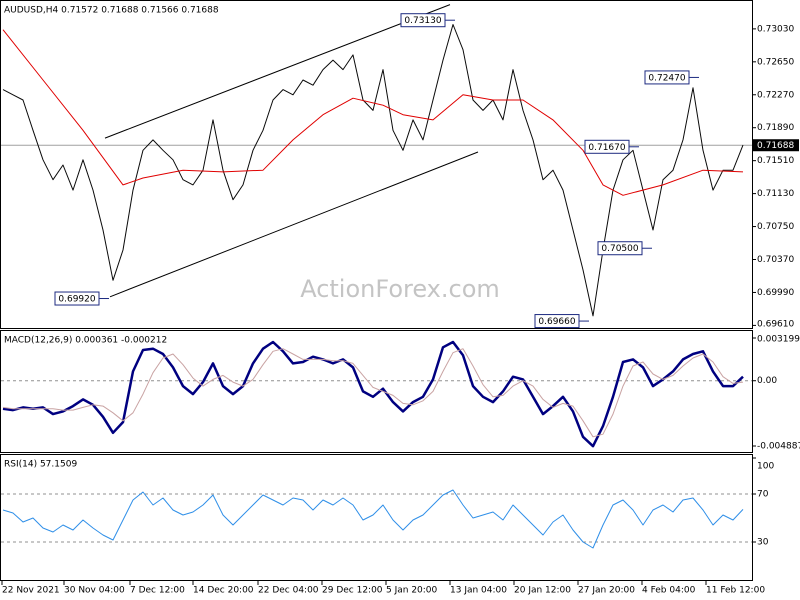 Image resolution: width=800 pixels, height=600 pixels. What do you see at coordinates (352, 591) in the screenshot?
I see `x-tick-label: 29 Dec 12:00` at bounding box center [352, 591].